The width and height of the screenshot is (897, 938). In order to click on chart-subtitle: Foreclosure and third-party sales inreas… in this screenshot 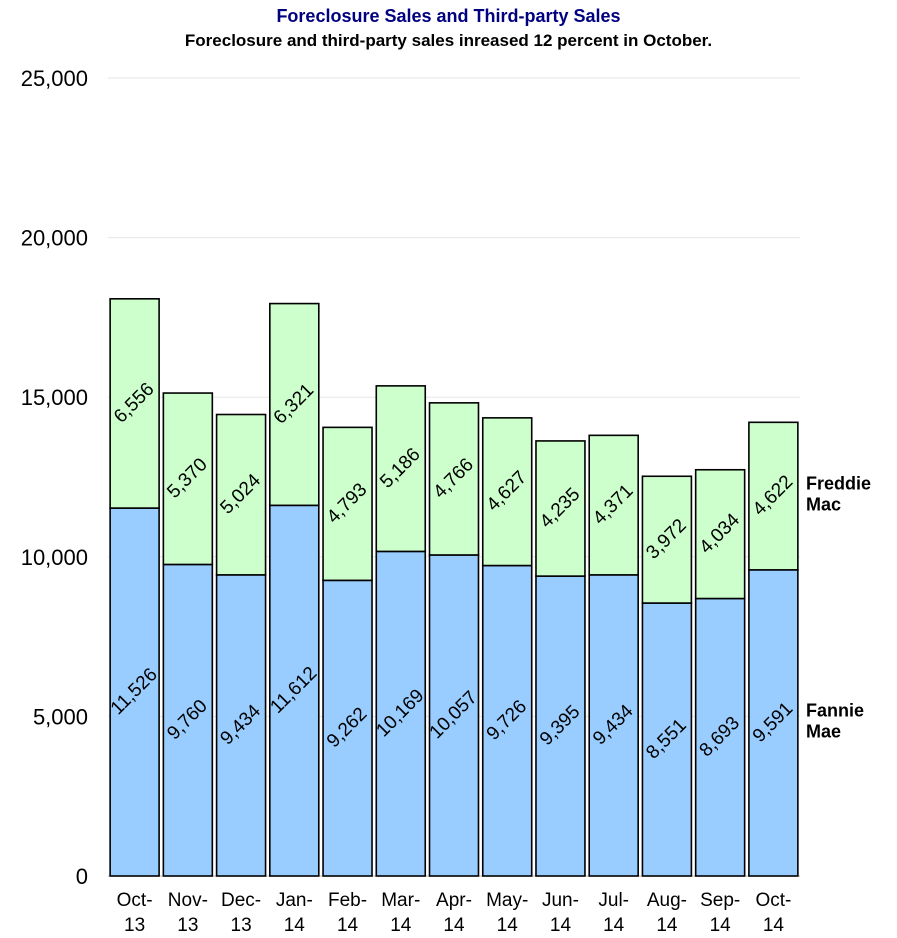, I will do `click(448, 40)`.